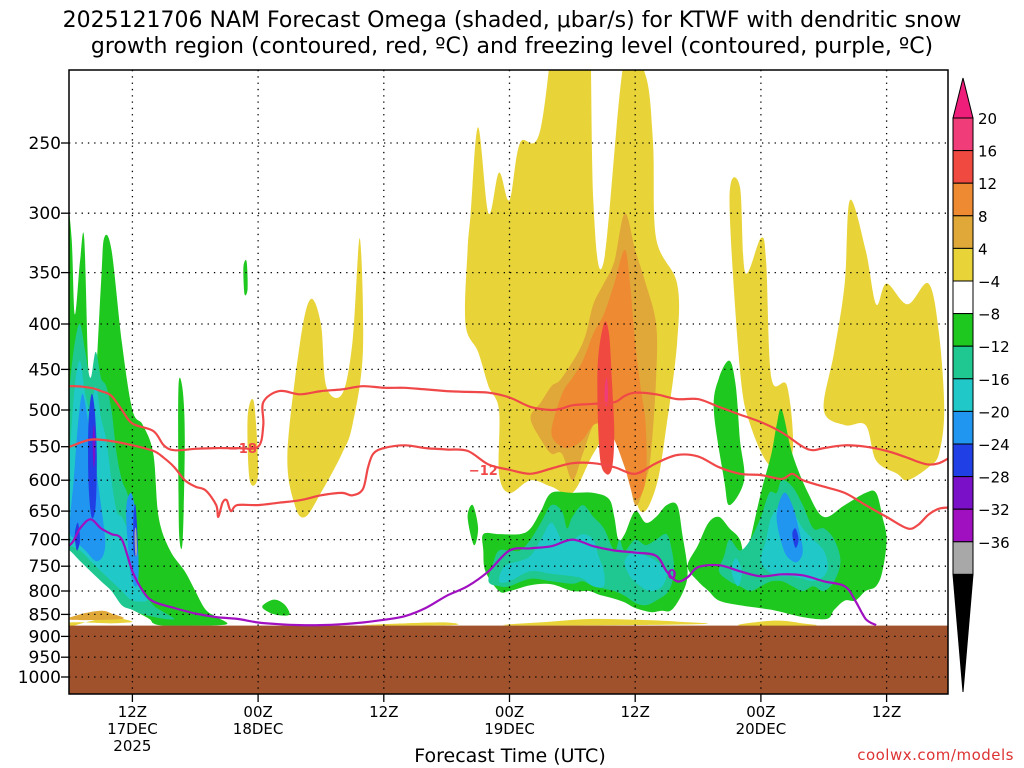 The image size is (1024, 768). Describe the element at coordinates (181, 463) in the screenshot. I see `omega-shade--4-17` at that location.